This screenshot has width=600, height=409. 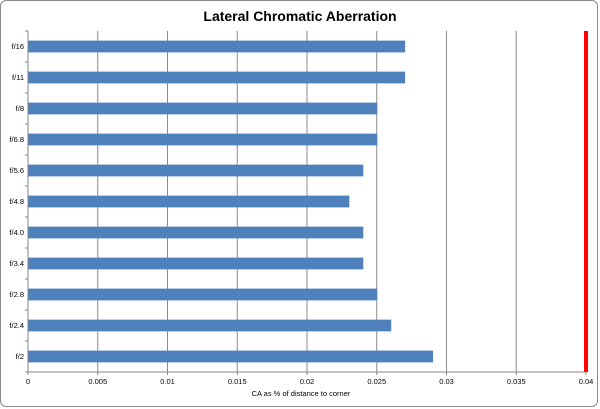 I want to click on x-tick-label: 0.015, so click(x=237, y=381).